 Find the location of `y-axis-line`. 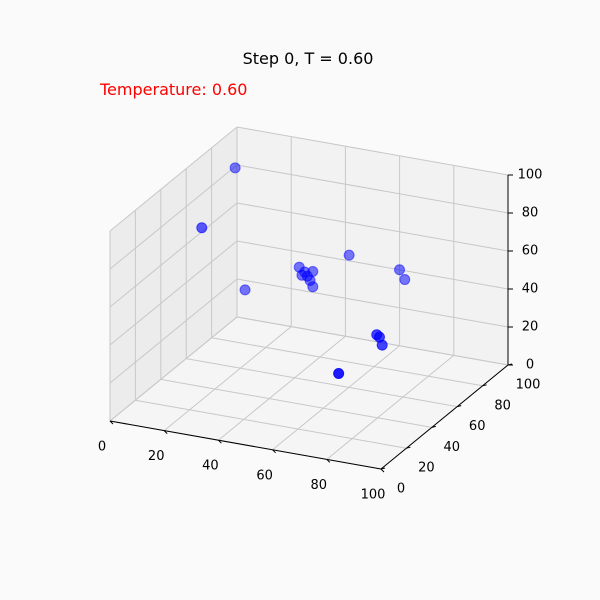

y-axis-line is located at coordinates (444, 417).